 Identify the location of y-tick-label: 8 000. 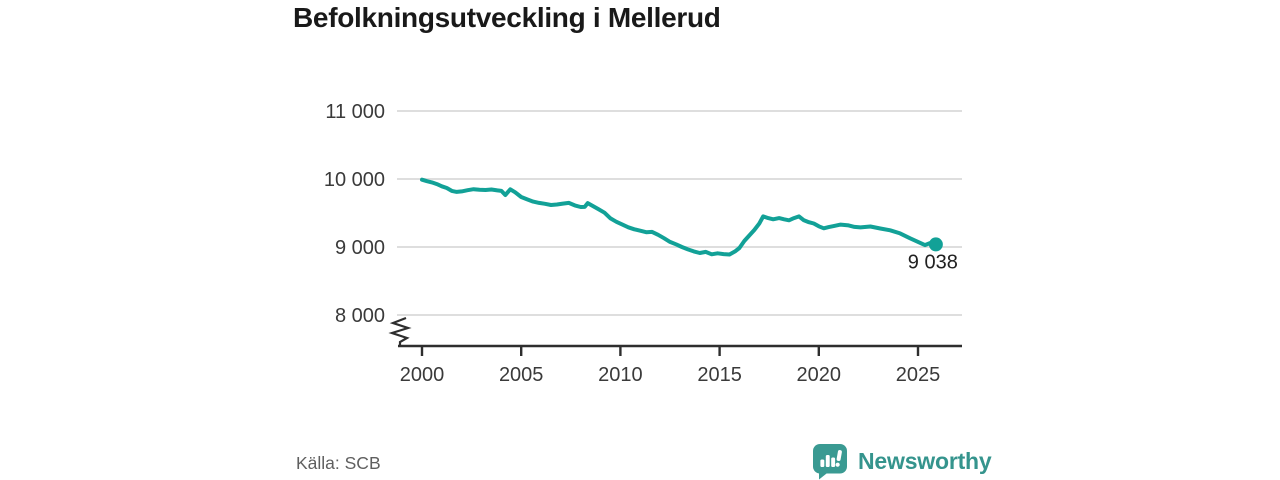
(360, 316).